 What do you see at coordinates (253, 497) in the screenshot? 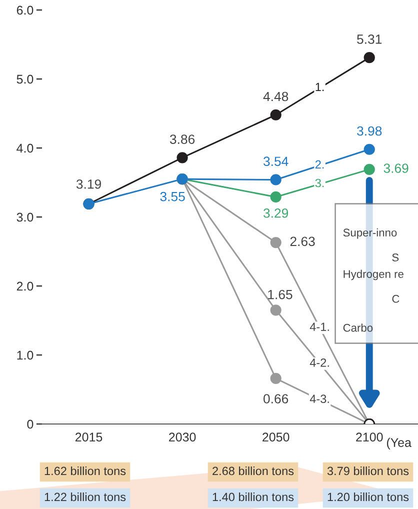
I see `text: 1.40 billion tons` at bounding box center [253, 497].